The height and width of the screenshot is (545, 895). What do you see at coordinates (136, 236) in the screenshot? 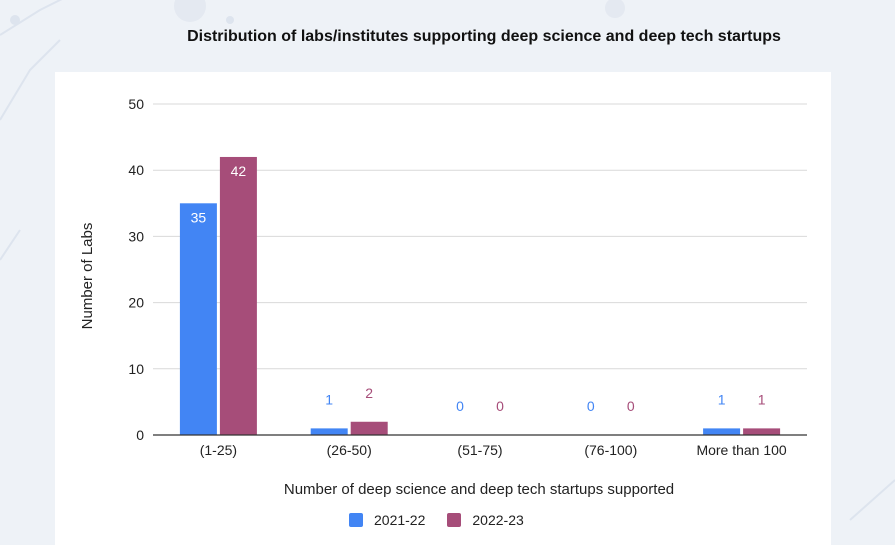
I see `y-tick-label: 30` at bounding box center [136, 236].